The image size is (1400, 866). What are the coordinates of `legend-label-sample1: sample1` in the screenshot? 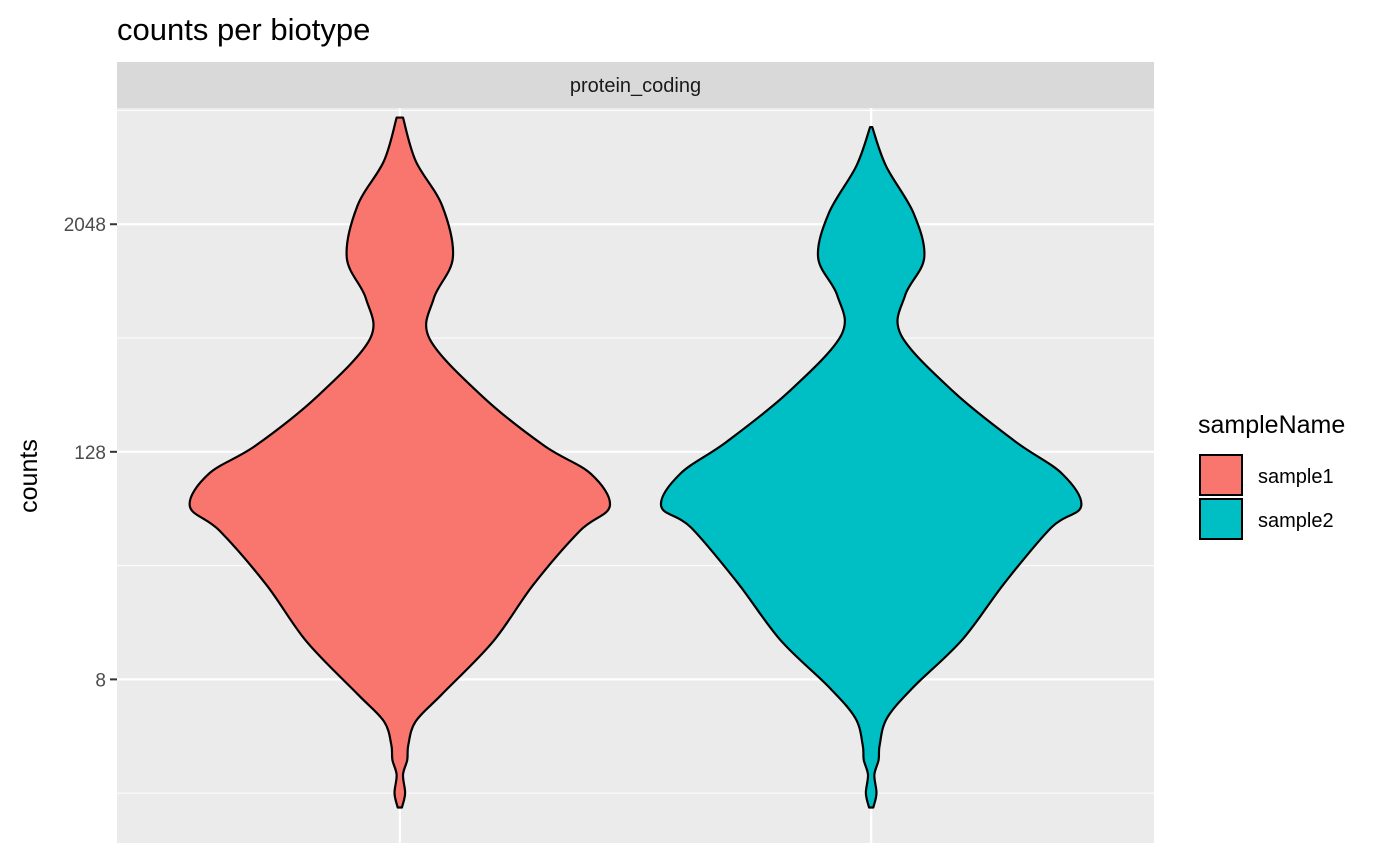 It's located at (1296, 477).